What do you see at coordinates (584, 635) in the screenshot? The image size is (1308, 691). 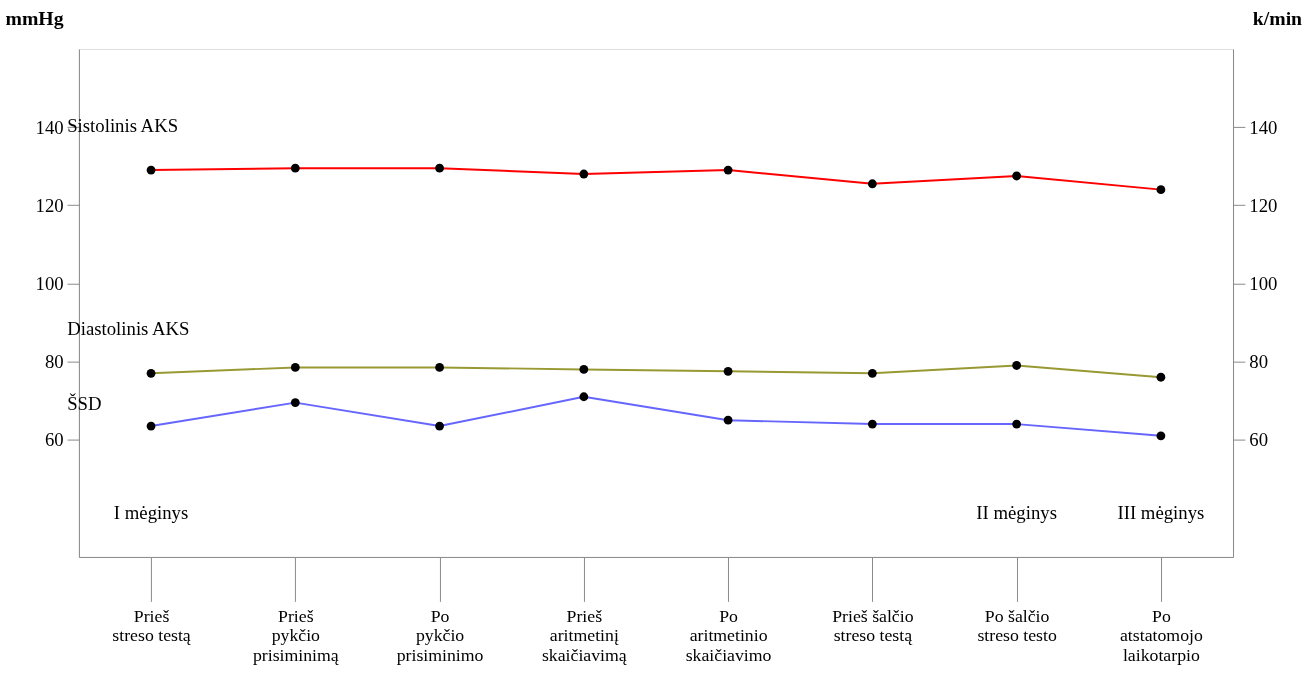 I see `x-tick-label: Prieš aritmetinį skaičiavimą` at bounding box center [584, 635].